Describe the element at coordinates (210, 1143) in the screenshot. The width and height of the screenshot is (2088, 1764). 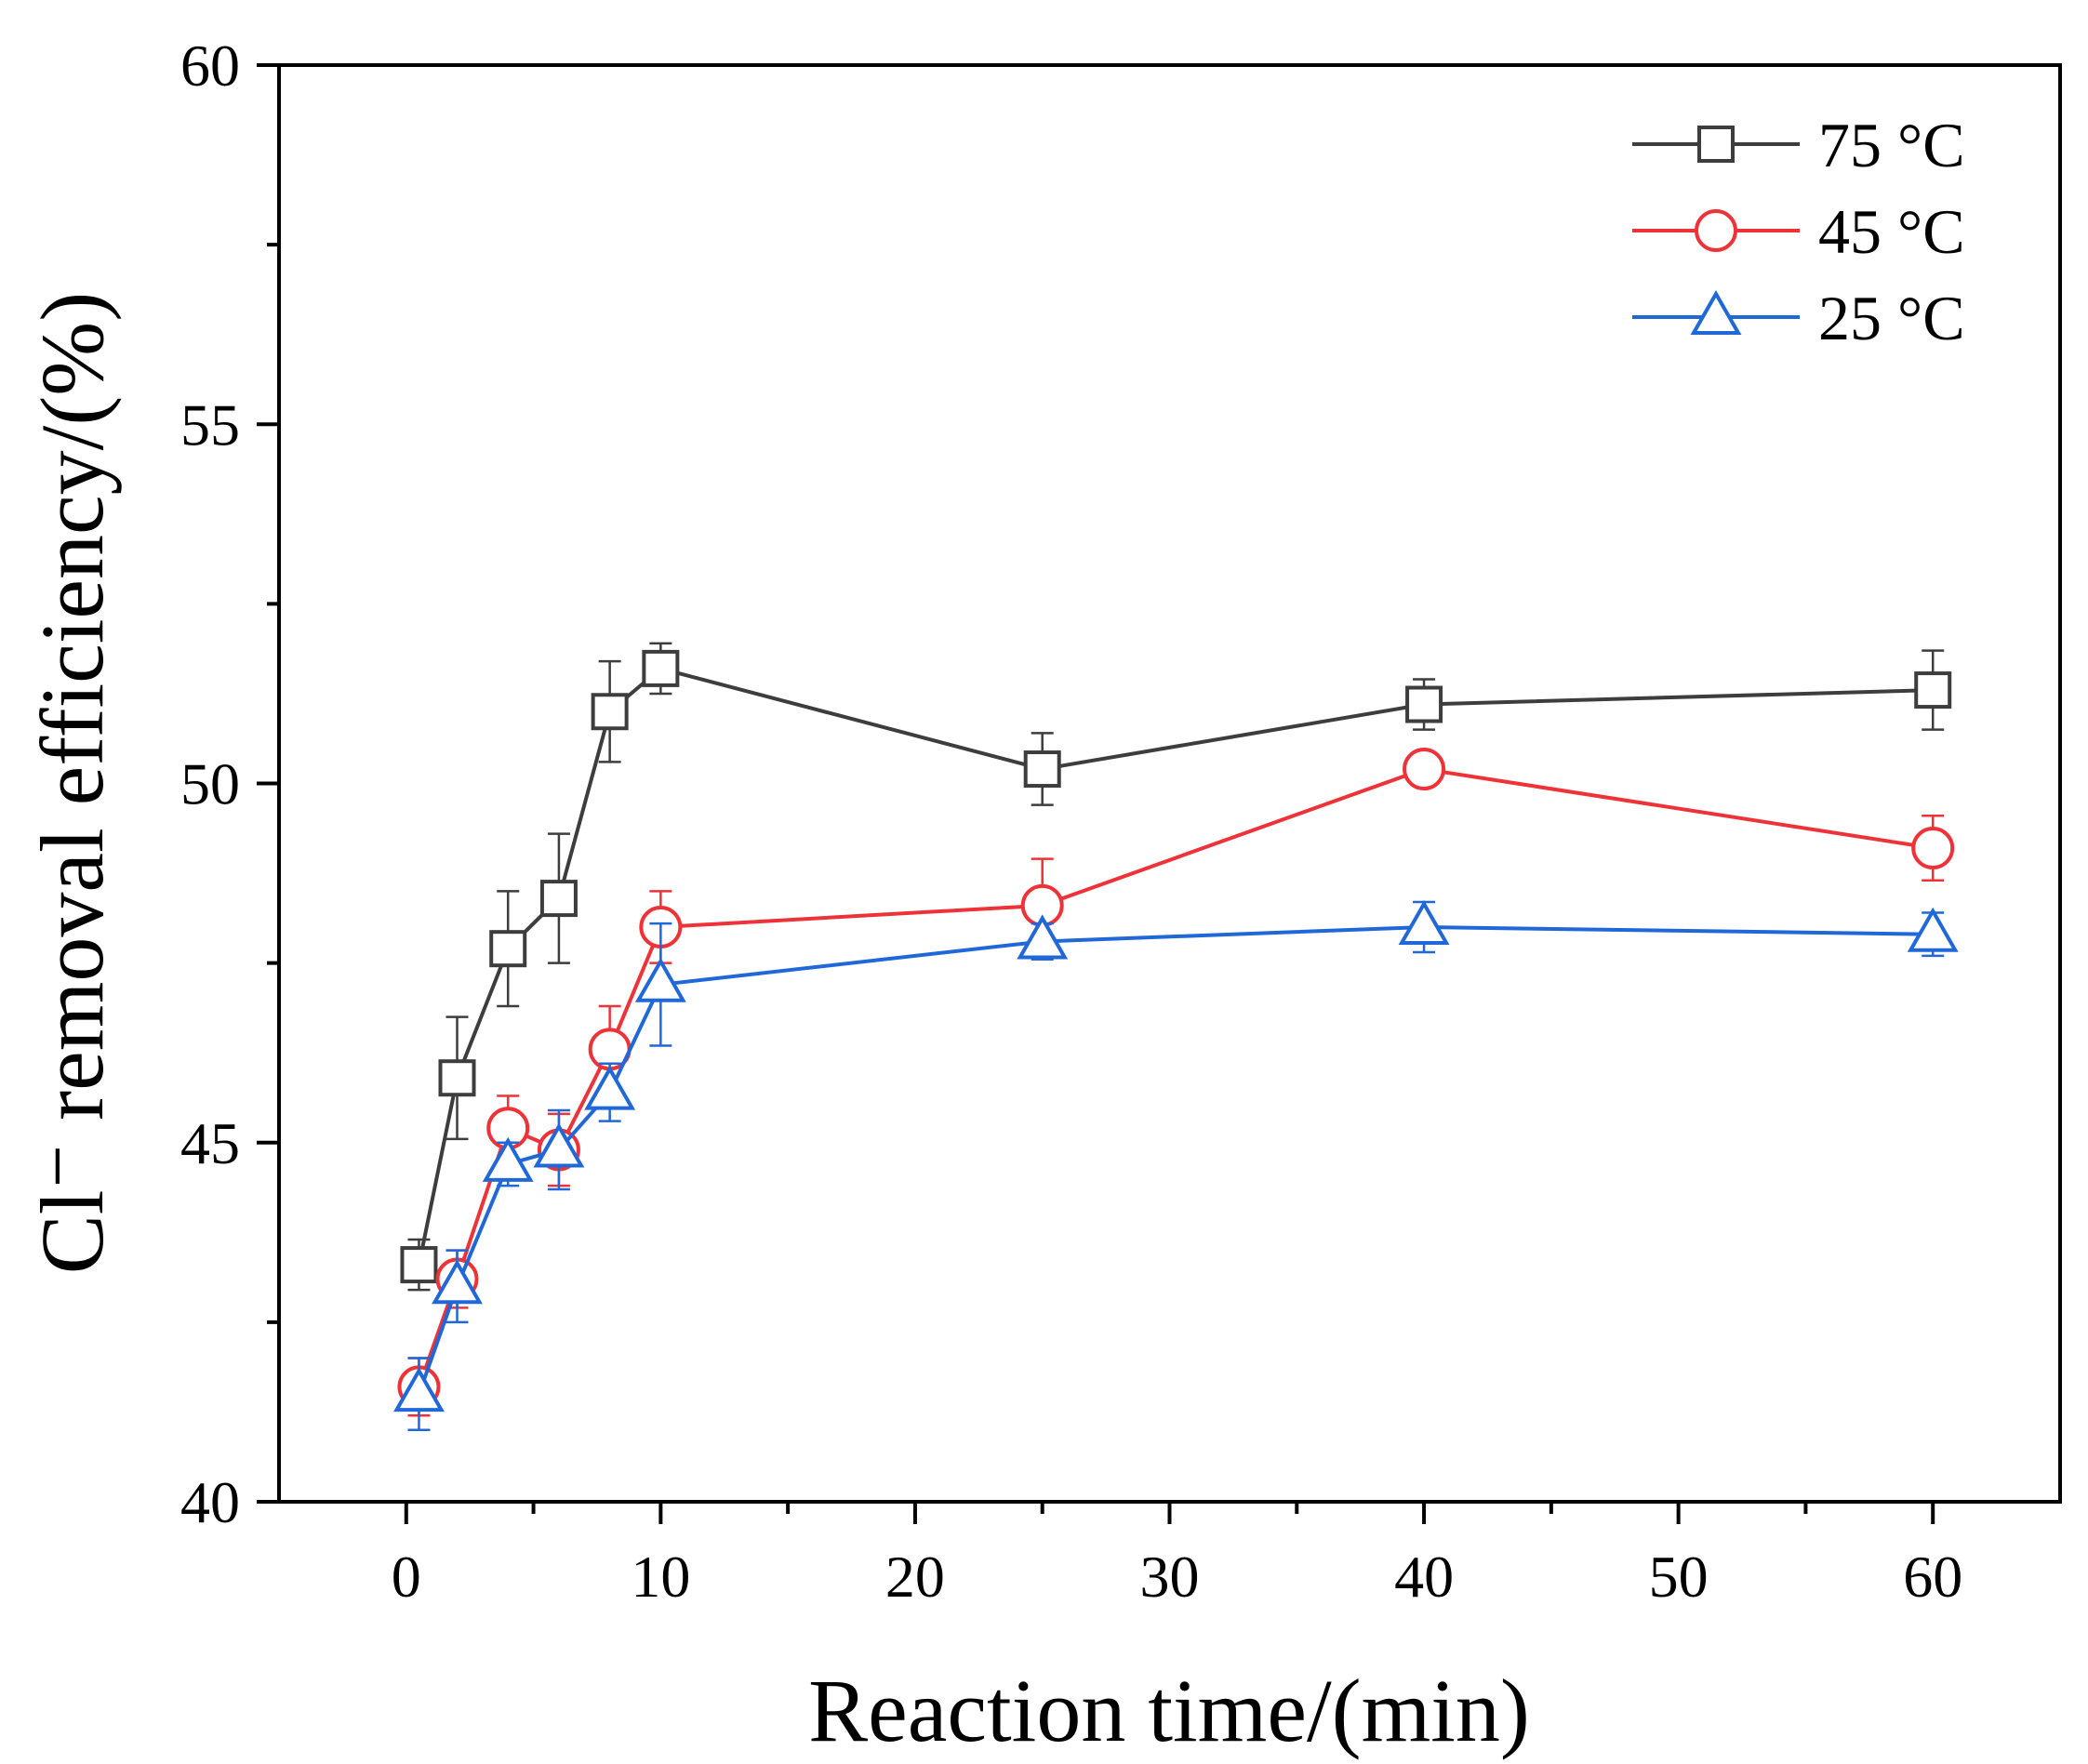
I see `y-tick-label: 45` at that location.